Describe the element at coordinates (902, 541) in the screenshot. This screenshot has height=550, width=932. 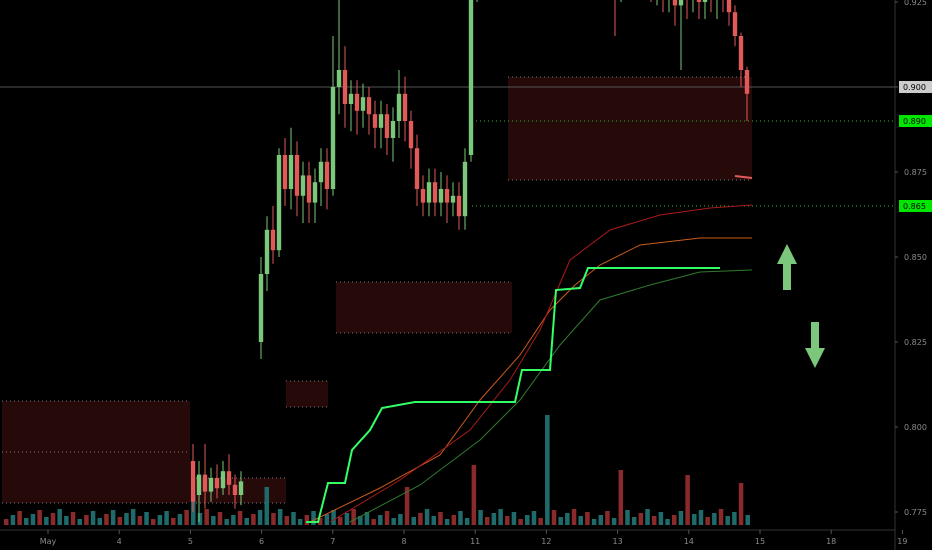
I see `x-tick-label: 19` at that location.